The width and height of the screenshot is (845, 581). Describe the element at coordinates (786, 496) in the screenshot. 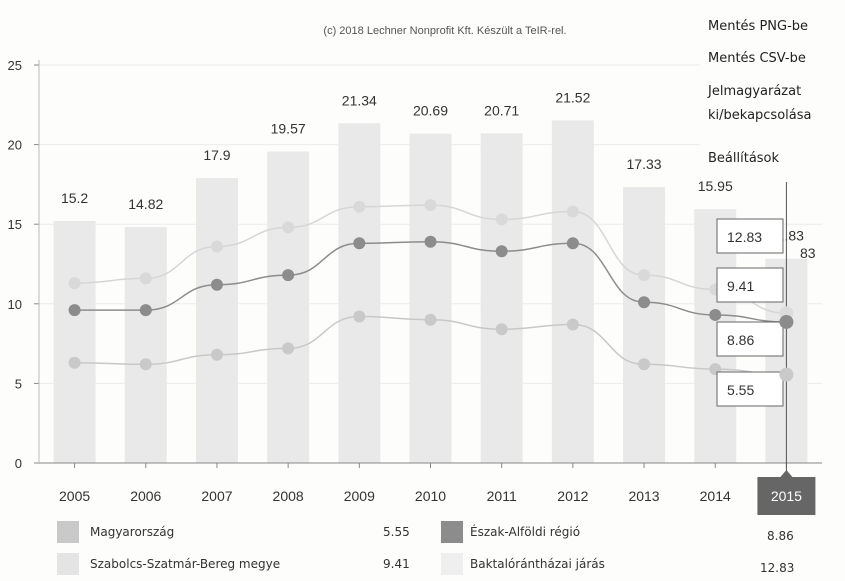

I see `x-tick-label: 2015` at that location.